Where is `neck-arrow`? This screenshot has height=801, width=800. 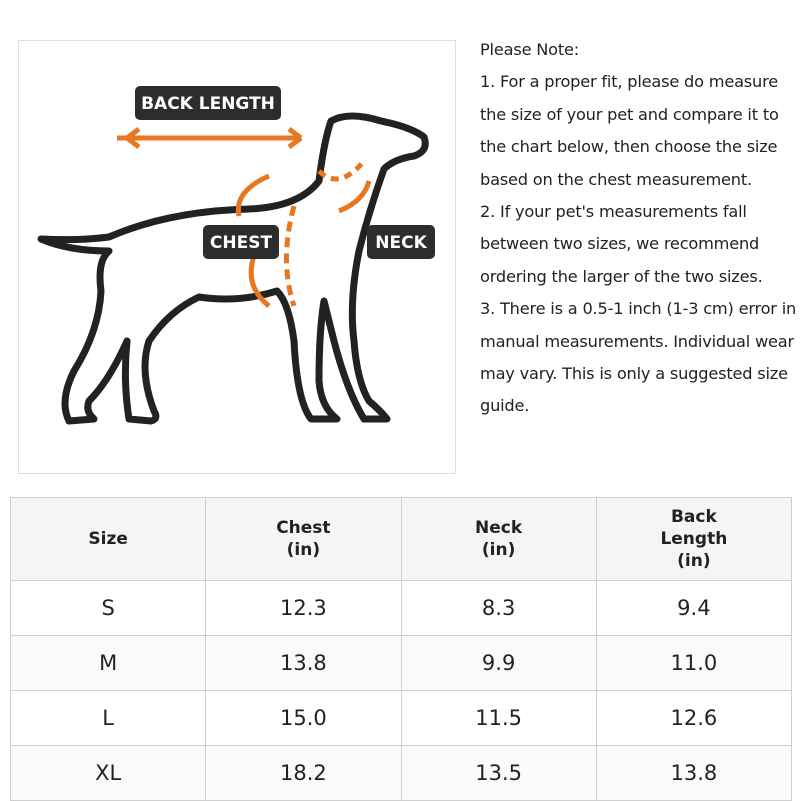
neck-arrow is located at coordinates (355, 197).